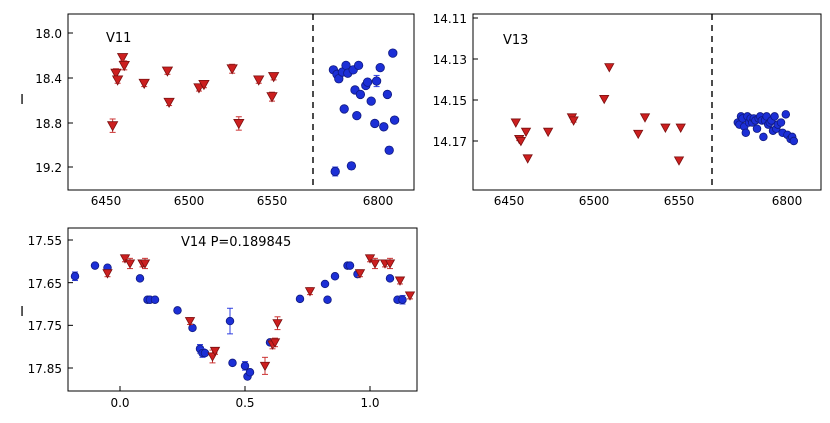  Describe the element at coordinates (45, 369) in the screenshot. I see `y-tick-label: 17.85` at that location.